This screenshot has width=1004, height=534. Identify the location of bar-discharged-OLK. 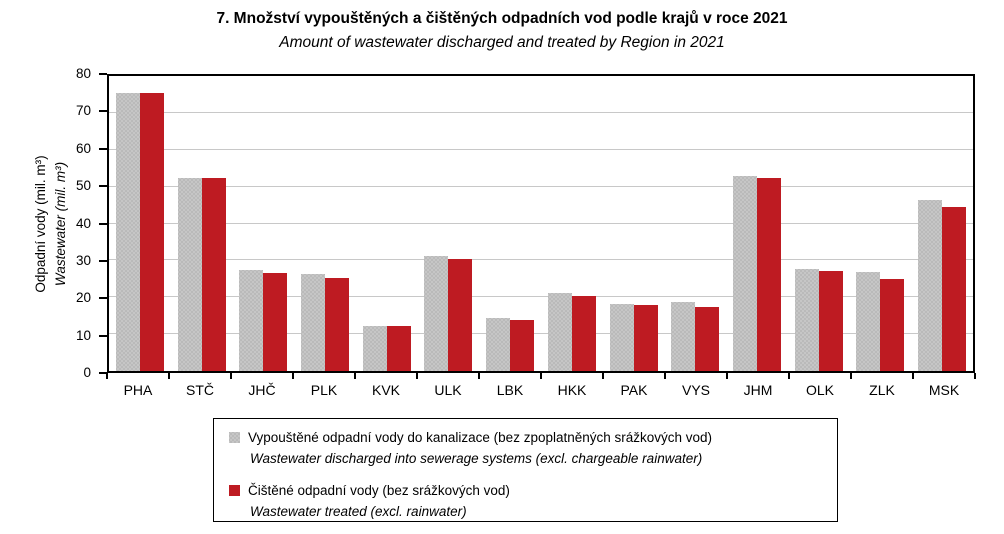
(806, 319).